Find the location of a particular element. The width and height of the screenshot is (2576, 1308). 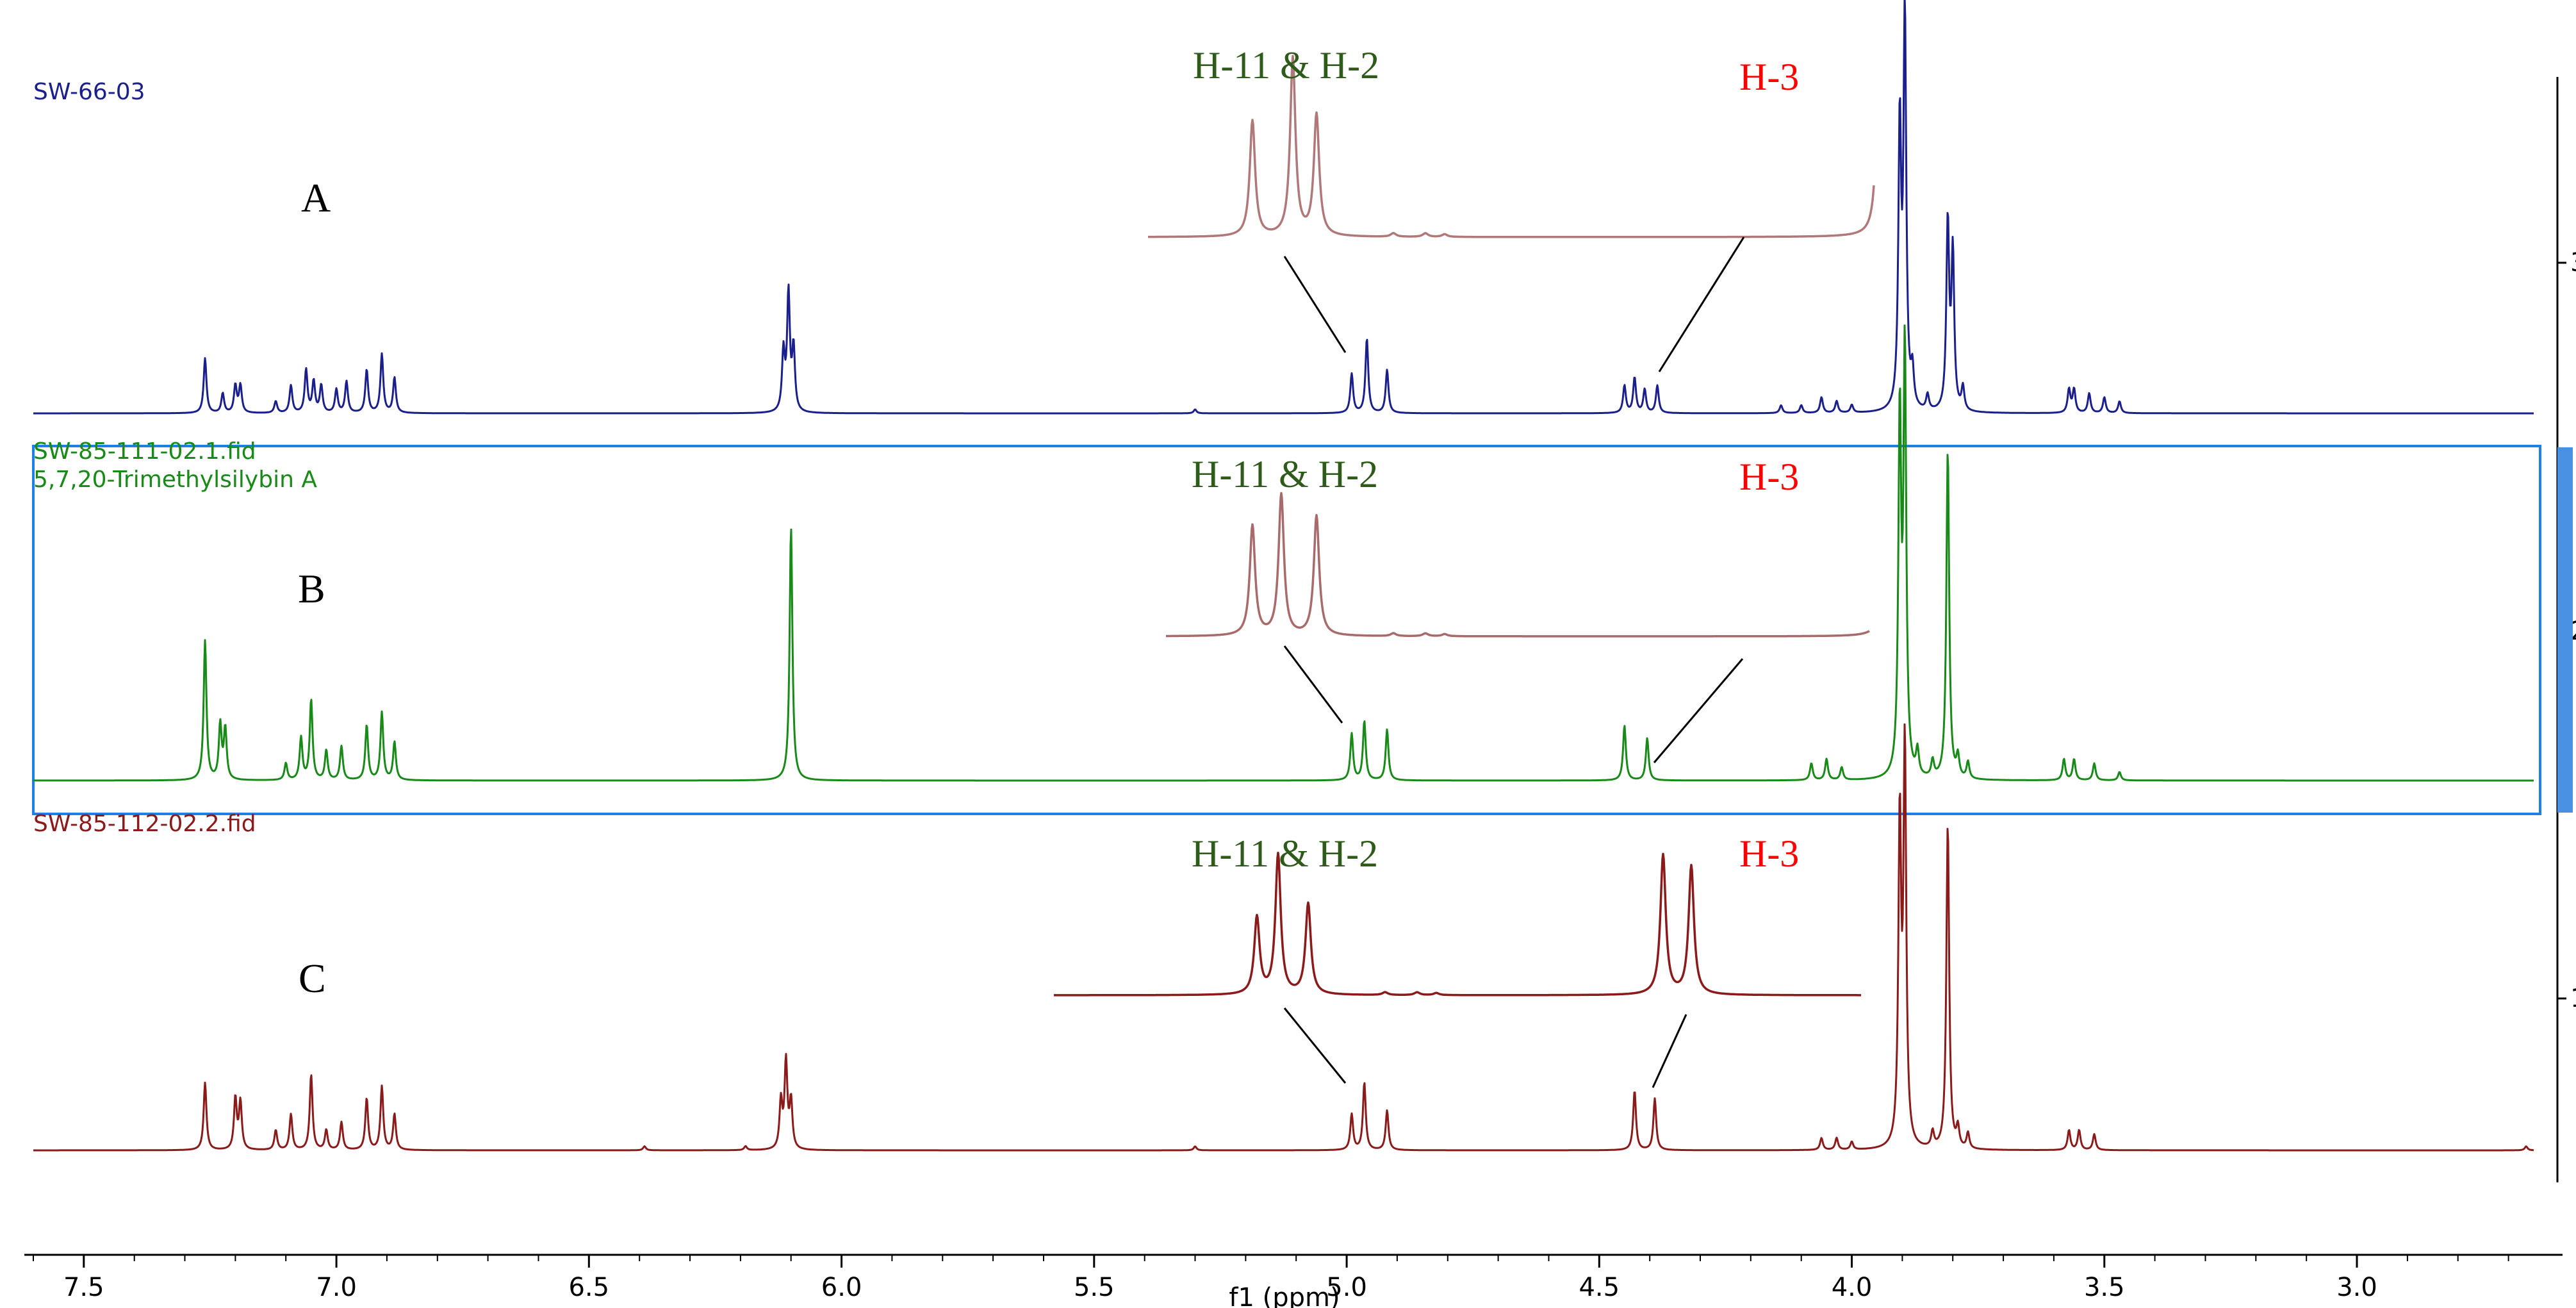

right-axis-tick-label: 3 is located at coordinates (2573, 262).